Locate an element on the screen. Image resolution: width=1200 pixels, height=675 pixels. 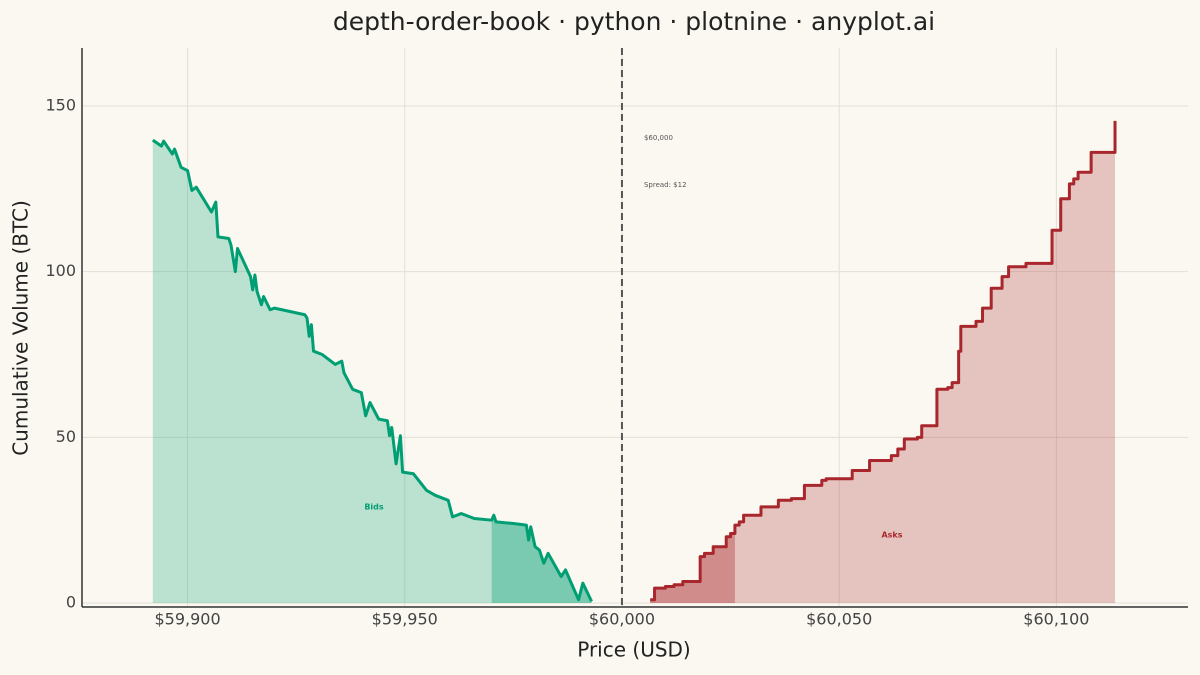
series-label: Bids is located at coordinates (374, 507).